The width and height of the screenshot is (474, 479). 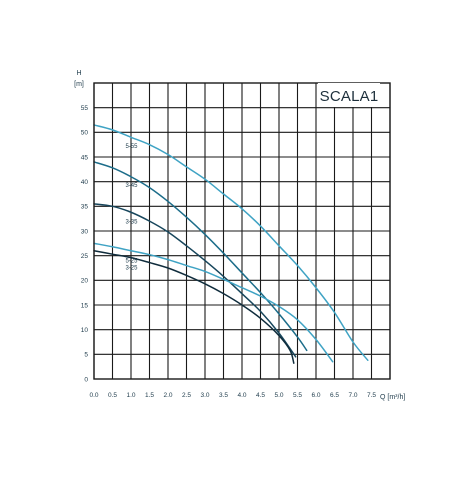 What do you see at coordinates (130, 395) in the screenshot?
I see `x-tick-label: 1.0` at bounding box center [130, 395].